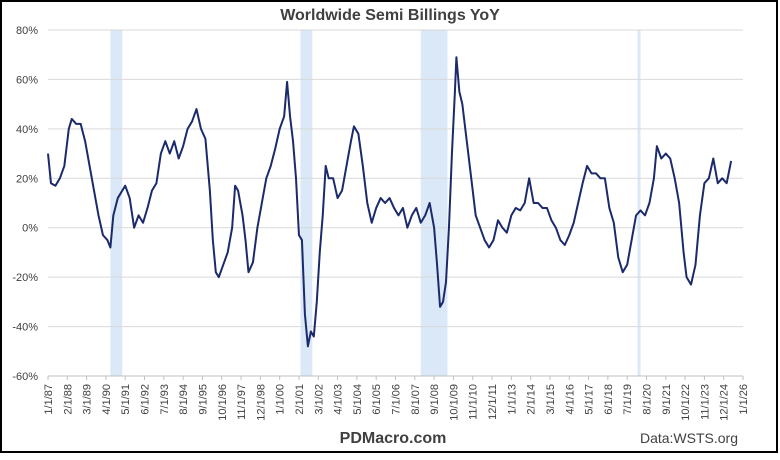  Describe the element at coordinates (435, 399) in the screenshot. I see `x-tick-label: 9/1/08` at that location.